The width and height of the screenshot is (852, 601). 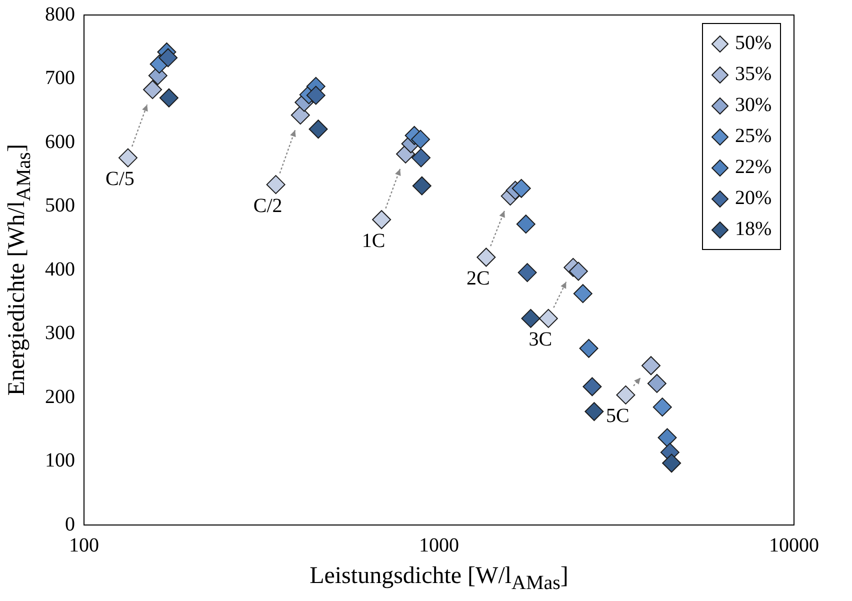 I want to click on legend-label: 50%, so click(x=753, y=43).